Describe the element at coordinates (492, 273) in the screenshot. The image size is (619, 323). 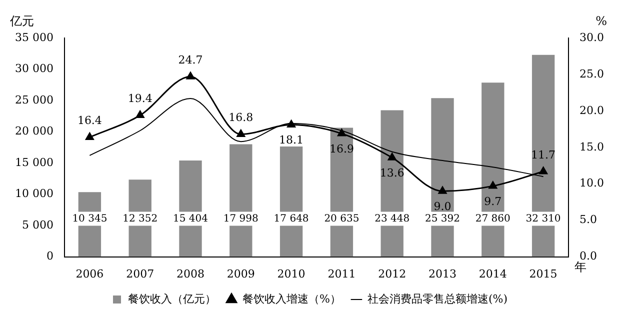
I see `x-tick-label: 2014` at that location.